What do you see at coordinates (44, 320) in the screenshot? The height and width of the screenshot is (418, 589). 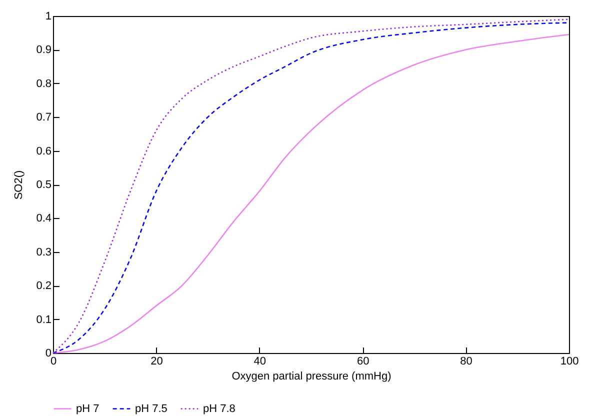 I see `y-tick-label: 0.1` at bounding box center [44, 320].